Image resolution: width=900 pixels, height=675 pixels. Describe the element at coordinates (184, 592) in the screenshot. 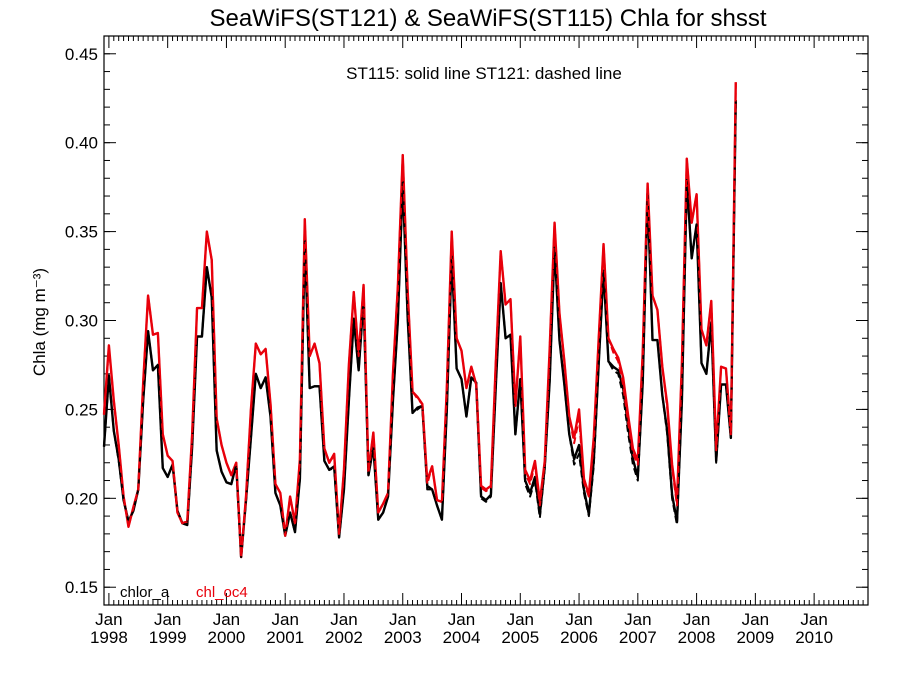

I see `legend: chlor_a chl_oc4` at that location.